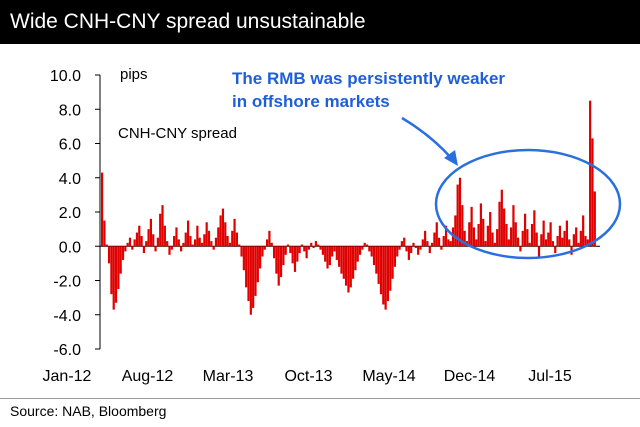  I want to click on y-tick-label: 6.0, so click(70, 145).